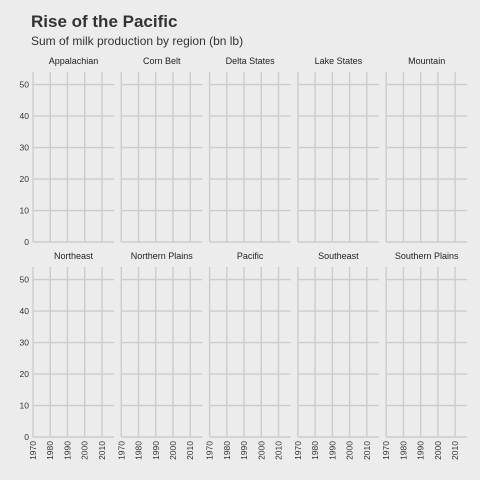 The height and width of the screenshot is (480, 480). I want to click on panel-lake-states: Lake States, so click(338, 149).